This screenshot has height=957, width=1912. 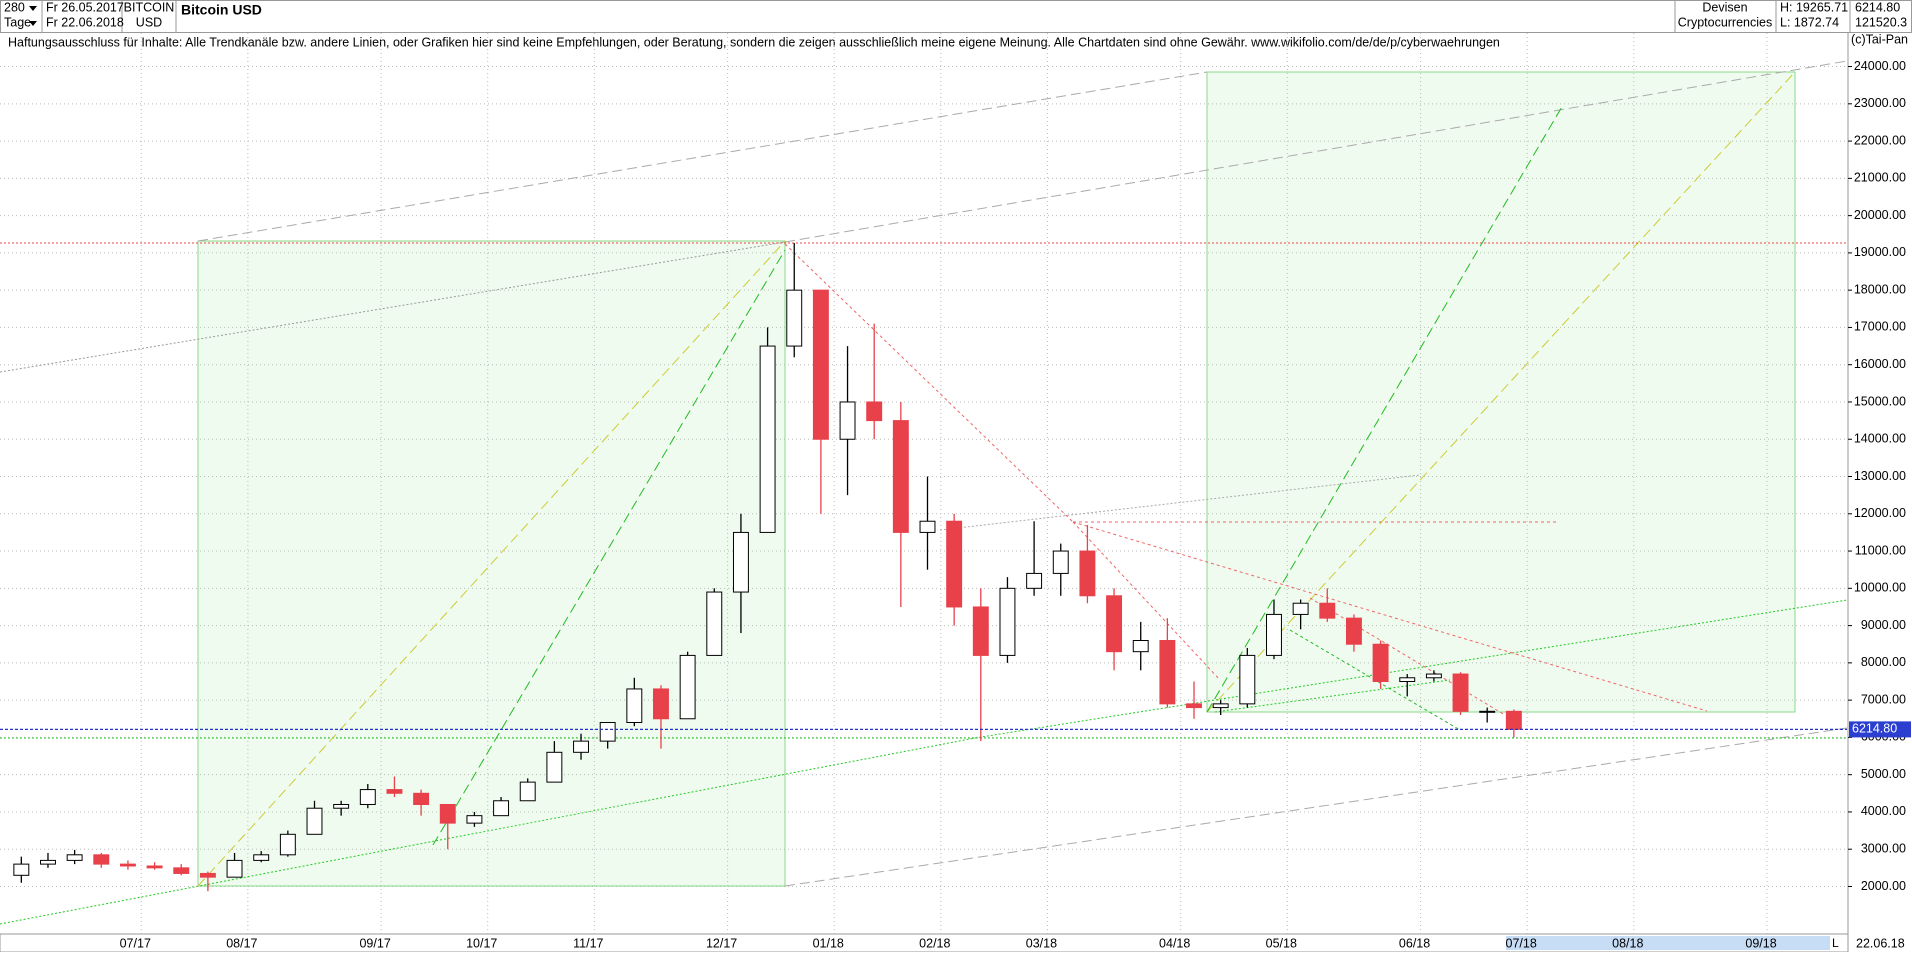 What do you see at coordinates (588, 943) in the screenshot?
I see `x-tick-label: 11/17` at bounding box center [588, 943].